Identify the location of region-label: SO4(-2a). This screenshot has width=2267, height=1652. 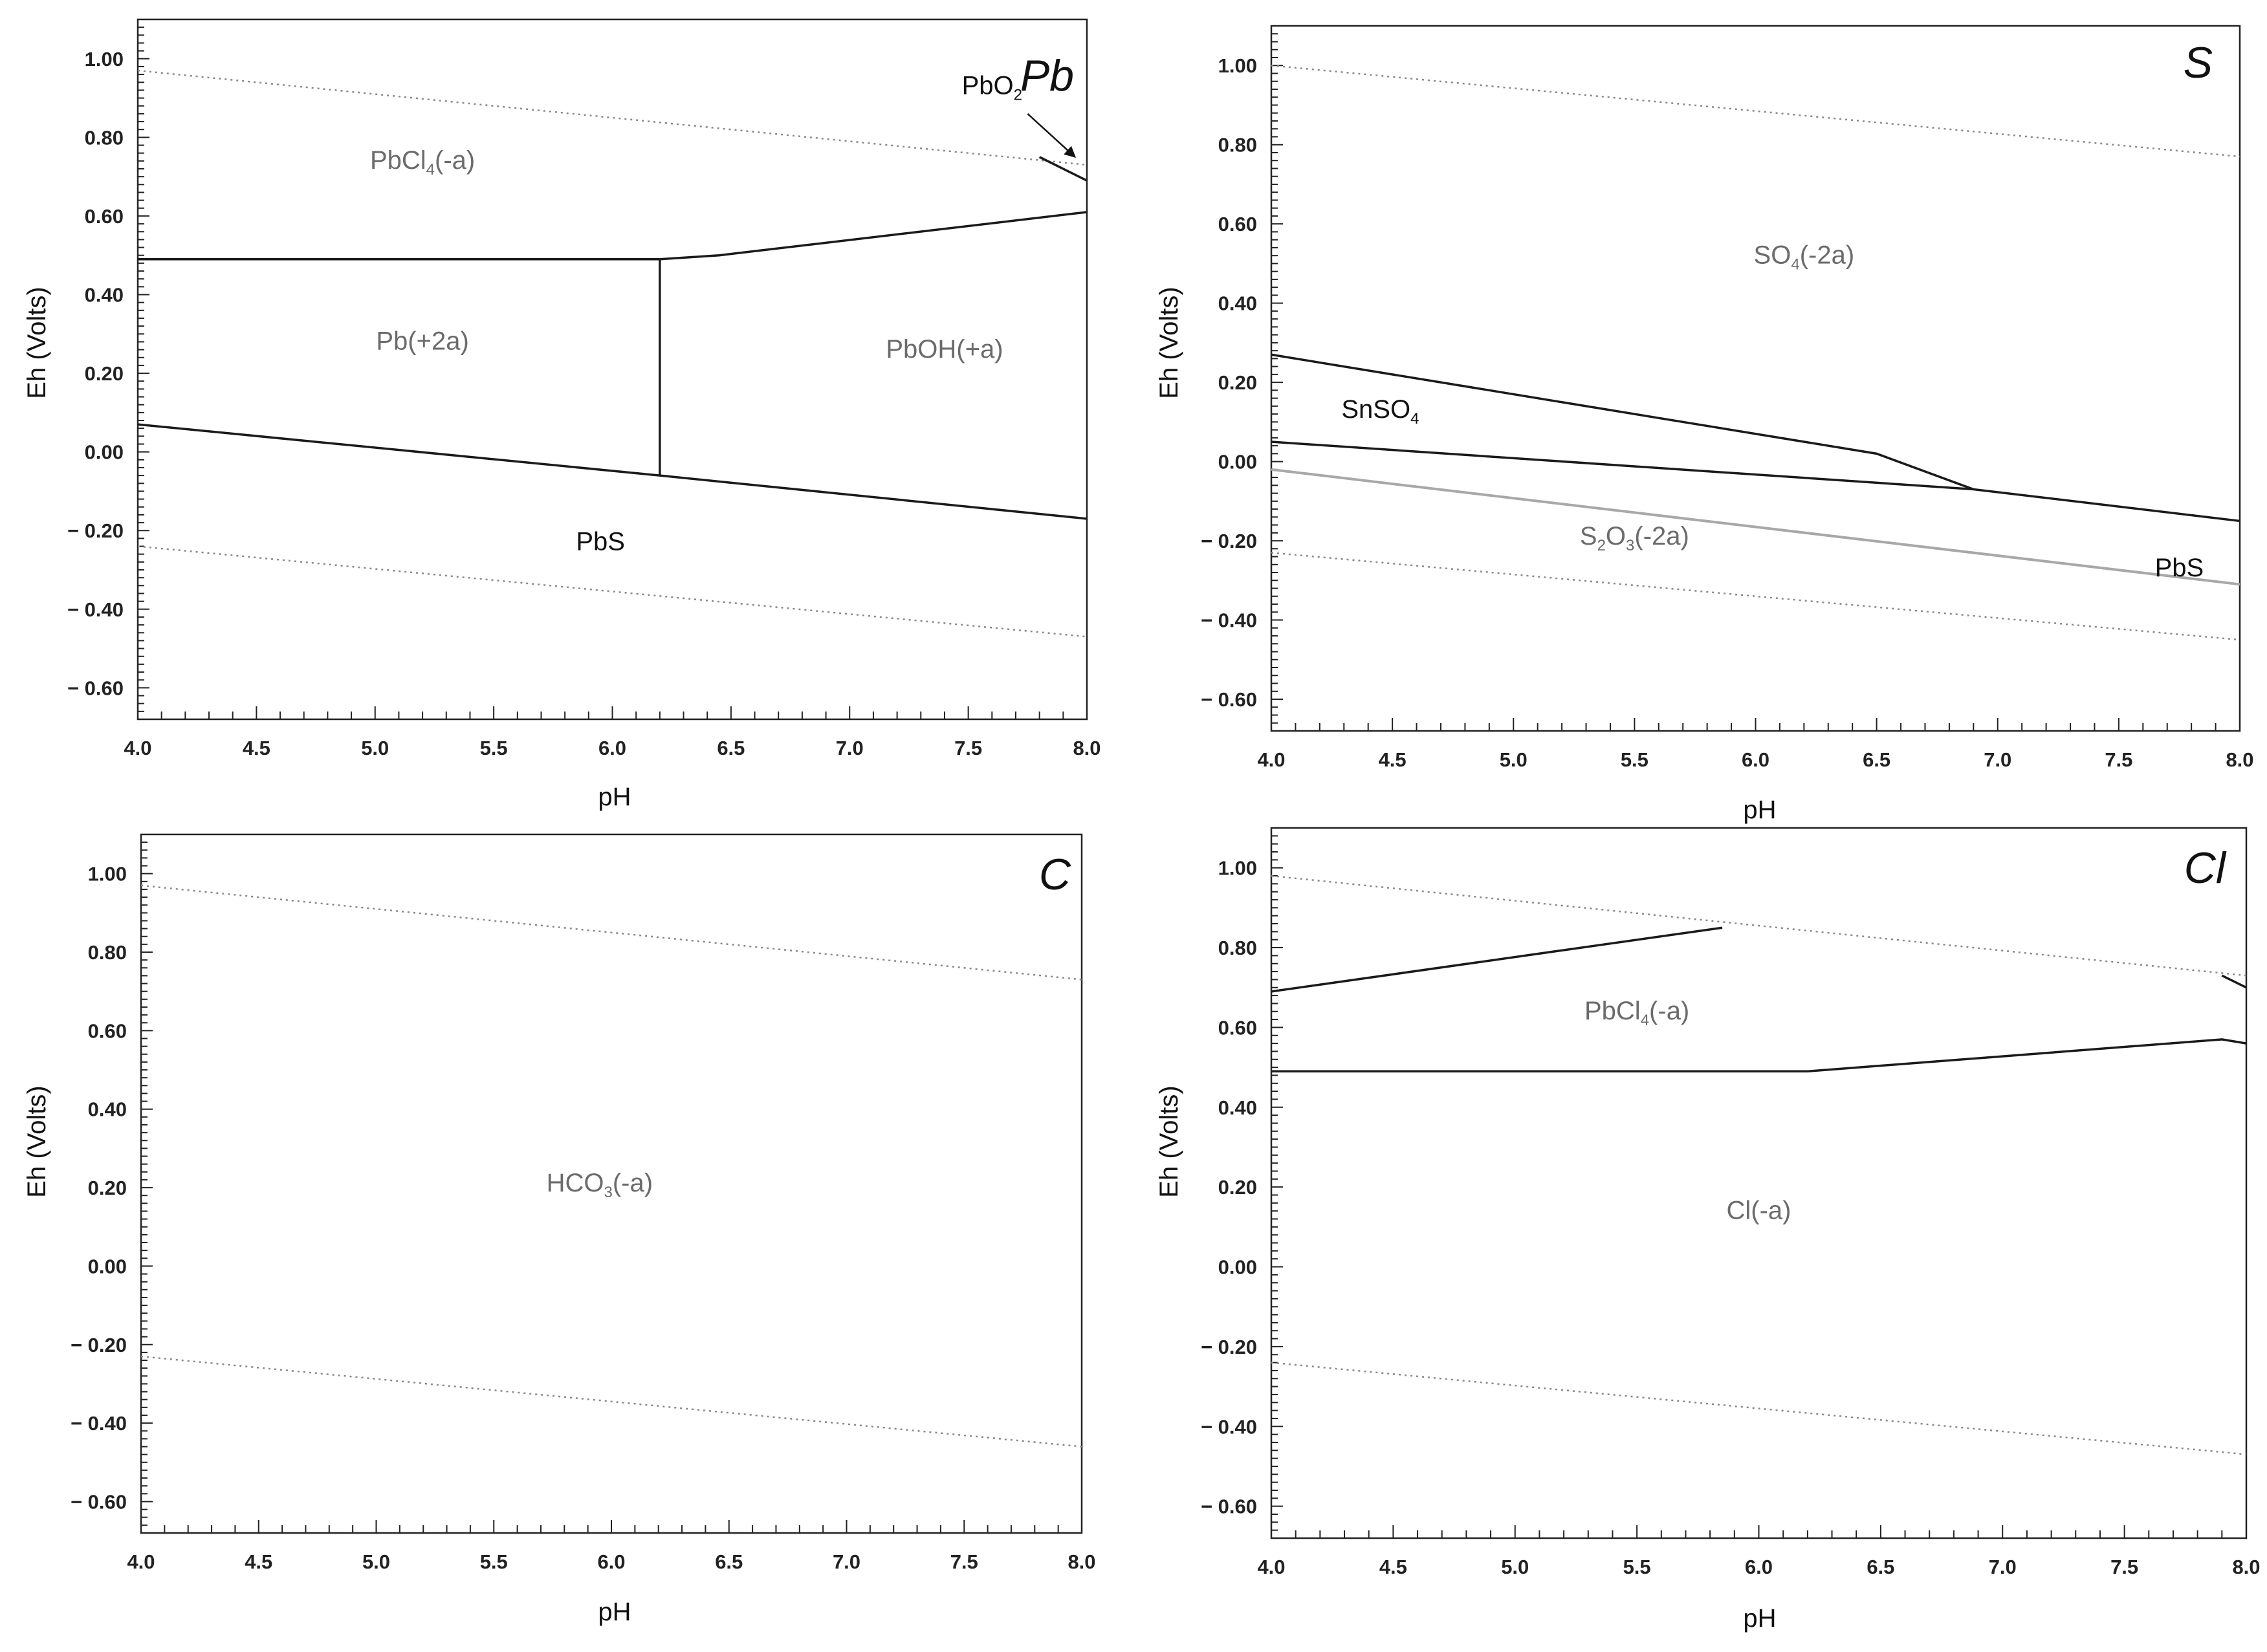
(1804, 257).